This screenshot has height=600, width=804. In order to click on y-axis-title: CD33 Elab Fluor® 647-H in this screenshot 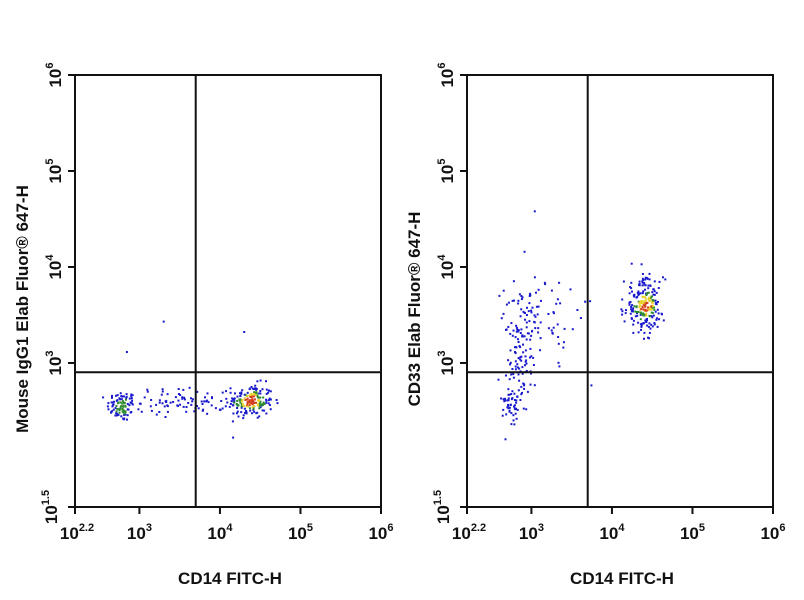, I will do `click(414, 309)`.